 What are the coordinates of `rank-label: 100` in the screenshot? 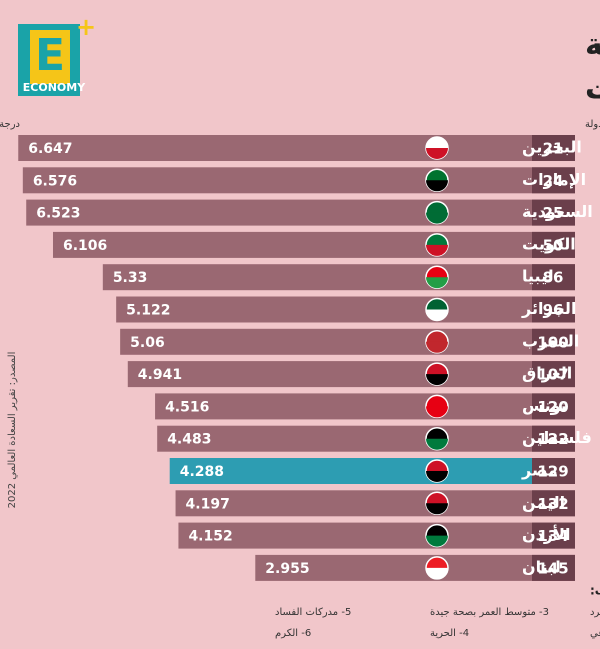 It's located at (552, 342).